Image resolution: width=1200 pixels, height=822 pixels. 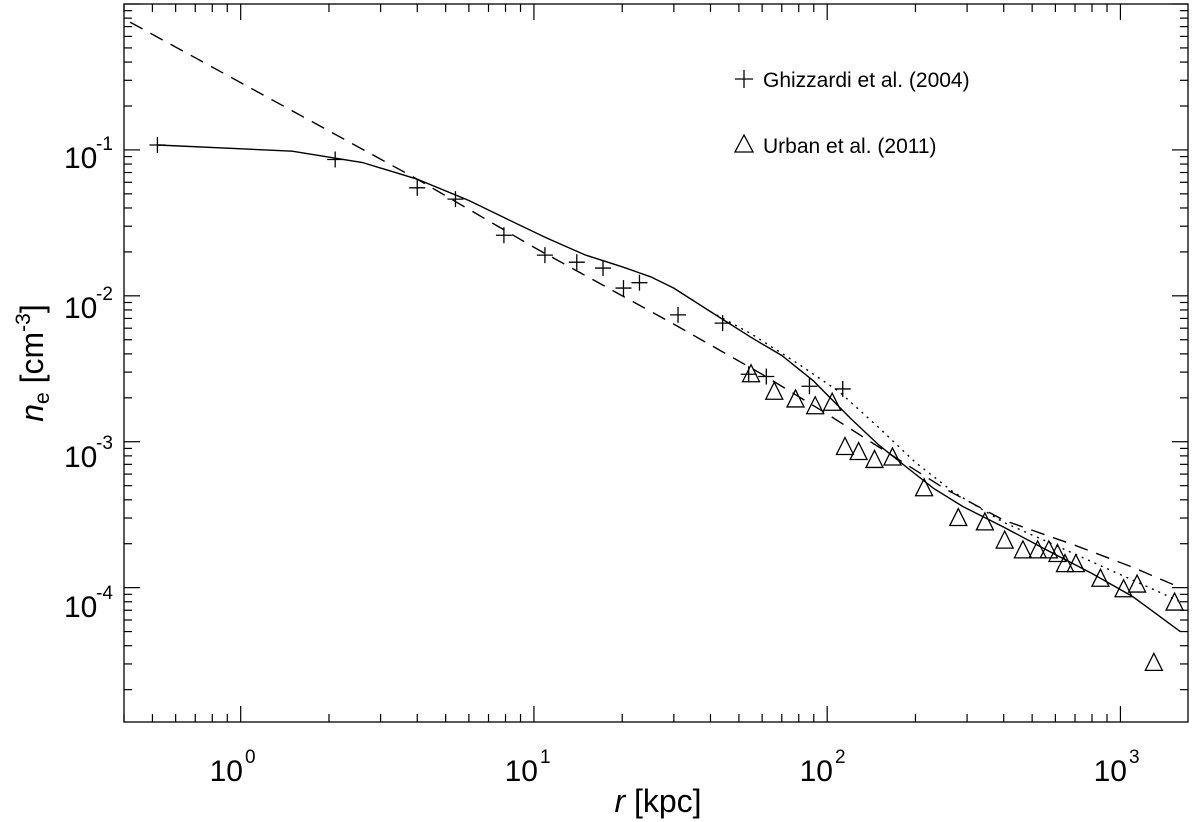 What do you see at coordinates (545, 757) in the screenshot?
I see `x-tick-exponent: 1` at bounding box center [545, 757].